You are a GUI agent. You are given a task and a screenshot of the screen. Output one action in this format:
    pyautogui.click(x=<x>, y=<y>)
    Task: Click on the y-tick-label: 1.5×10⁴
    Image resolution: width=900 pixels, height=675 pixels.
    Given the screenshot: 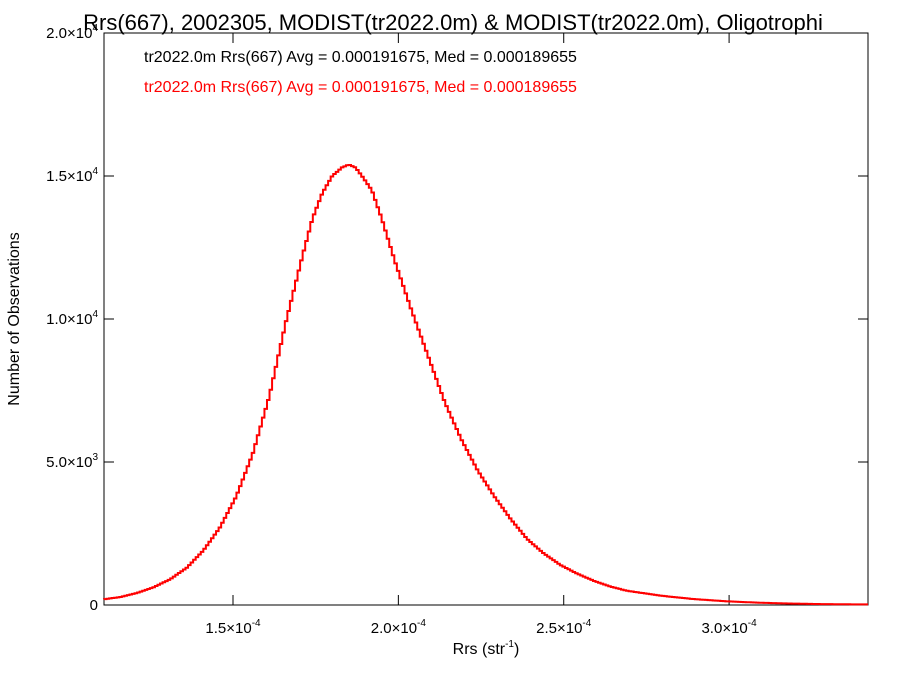 What is the action you would take?
    pyautogui.click(x=72, y=175)
    